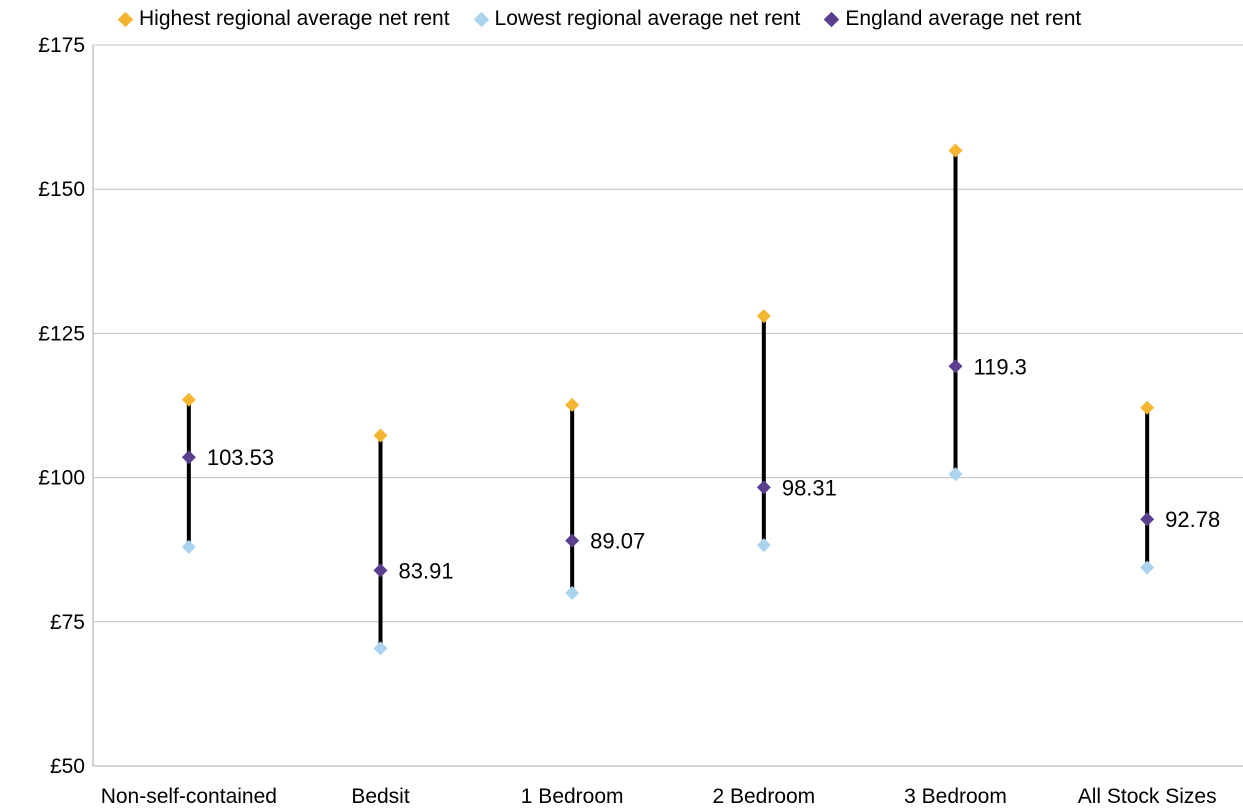 The image size is (1243, 809). I want to click on x-tick-label: Bedsit, so click(380, 796).